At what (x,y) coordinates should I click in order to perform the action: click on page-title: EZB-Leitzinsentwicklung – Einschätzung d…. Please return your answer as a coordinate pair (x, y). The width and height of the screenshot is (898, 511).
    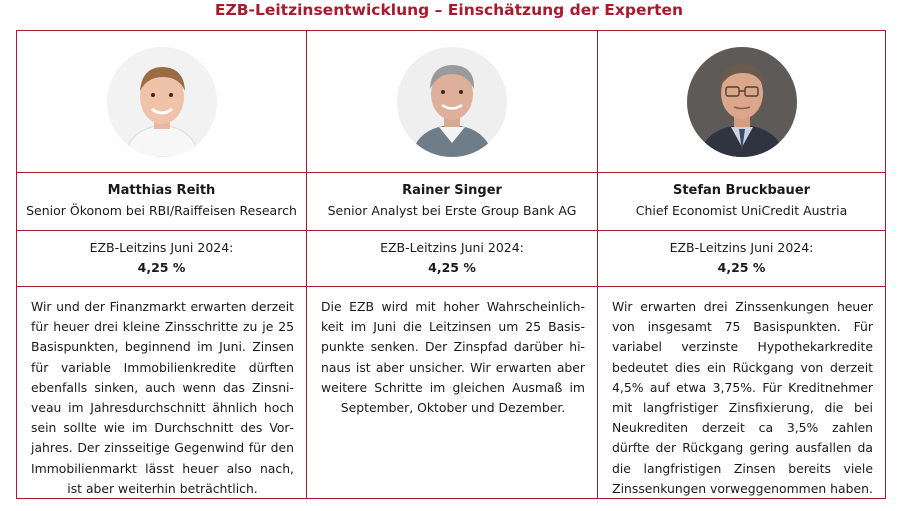
    Looking at the image, I should click on (449, 10).